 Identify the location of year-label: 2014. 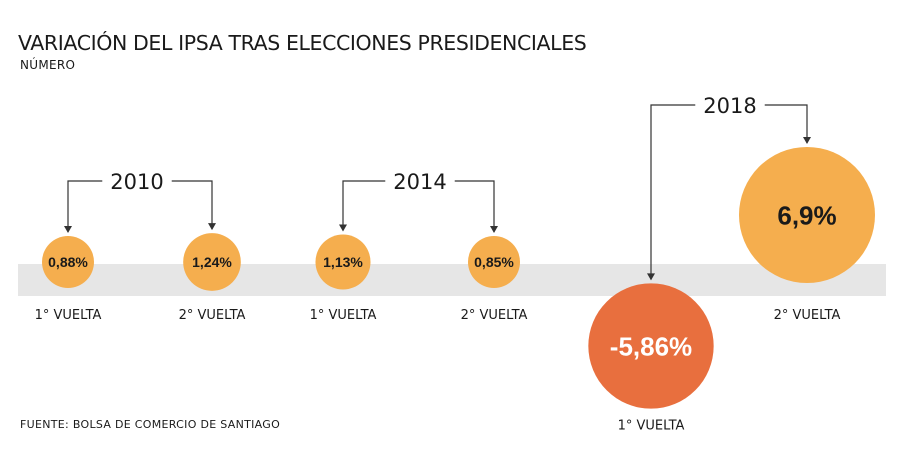
(419, 182).